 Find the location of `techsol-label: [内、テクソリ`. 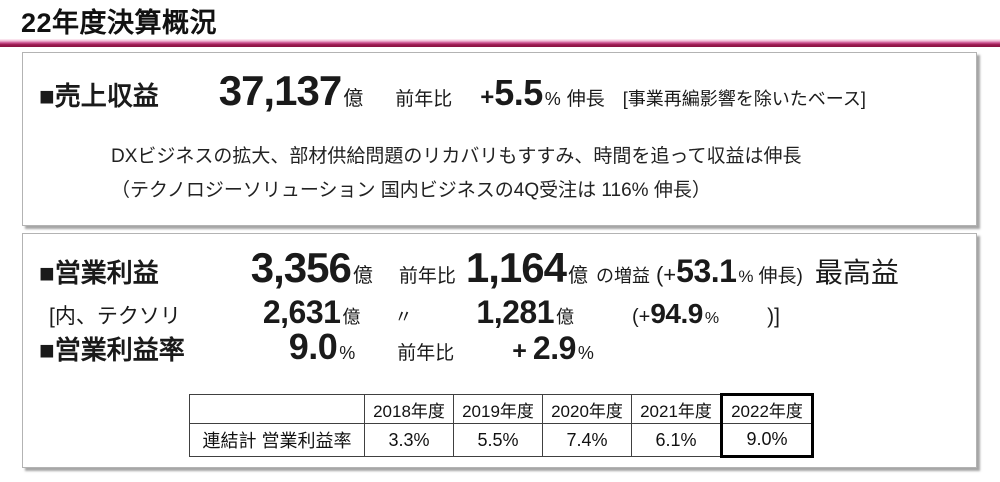

techsol-label: [内、テクソリ is located at coordinates (115, 316).